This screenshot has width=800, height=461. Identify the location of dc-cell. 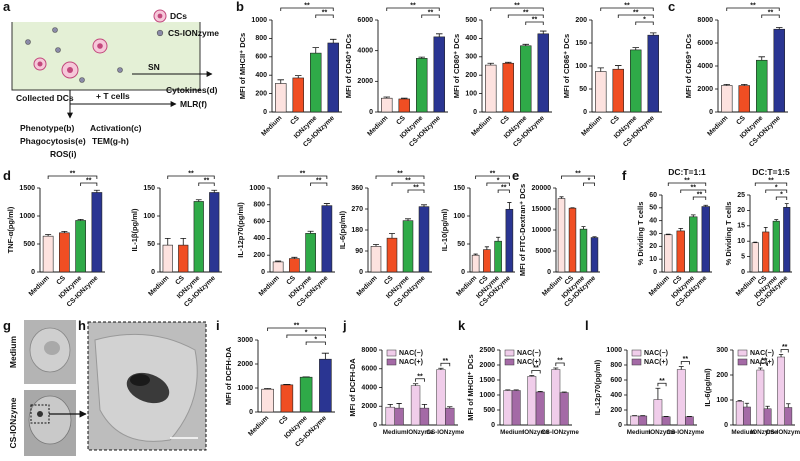
(100, 44).